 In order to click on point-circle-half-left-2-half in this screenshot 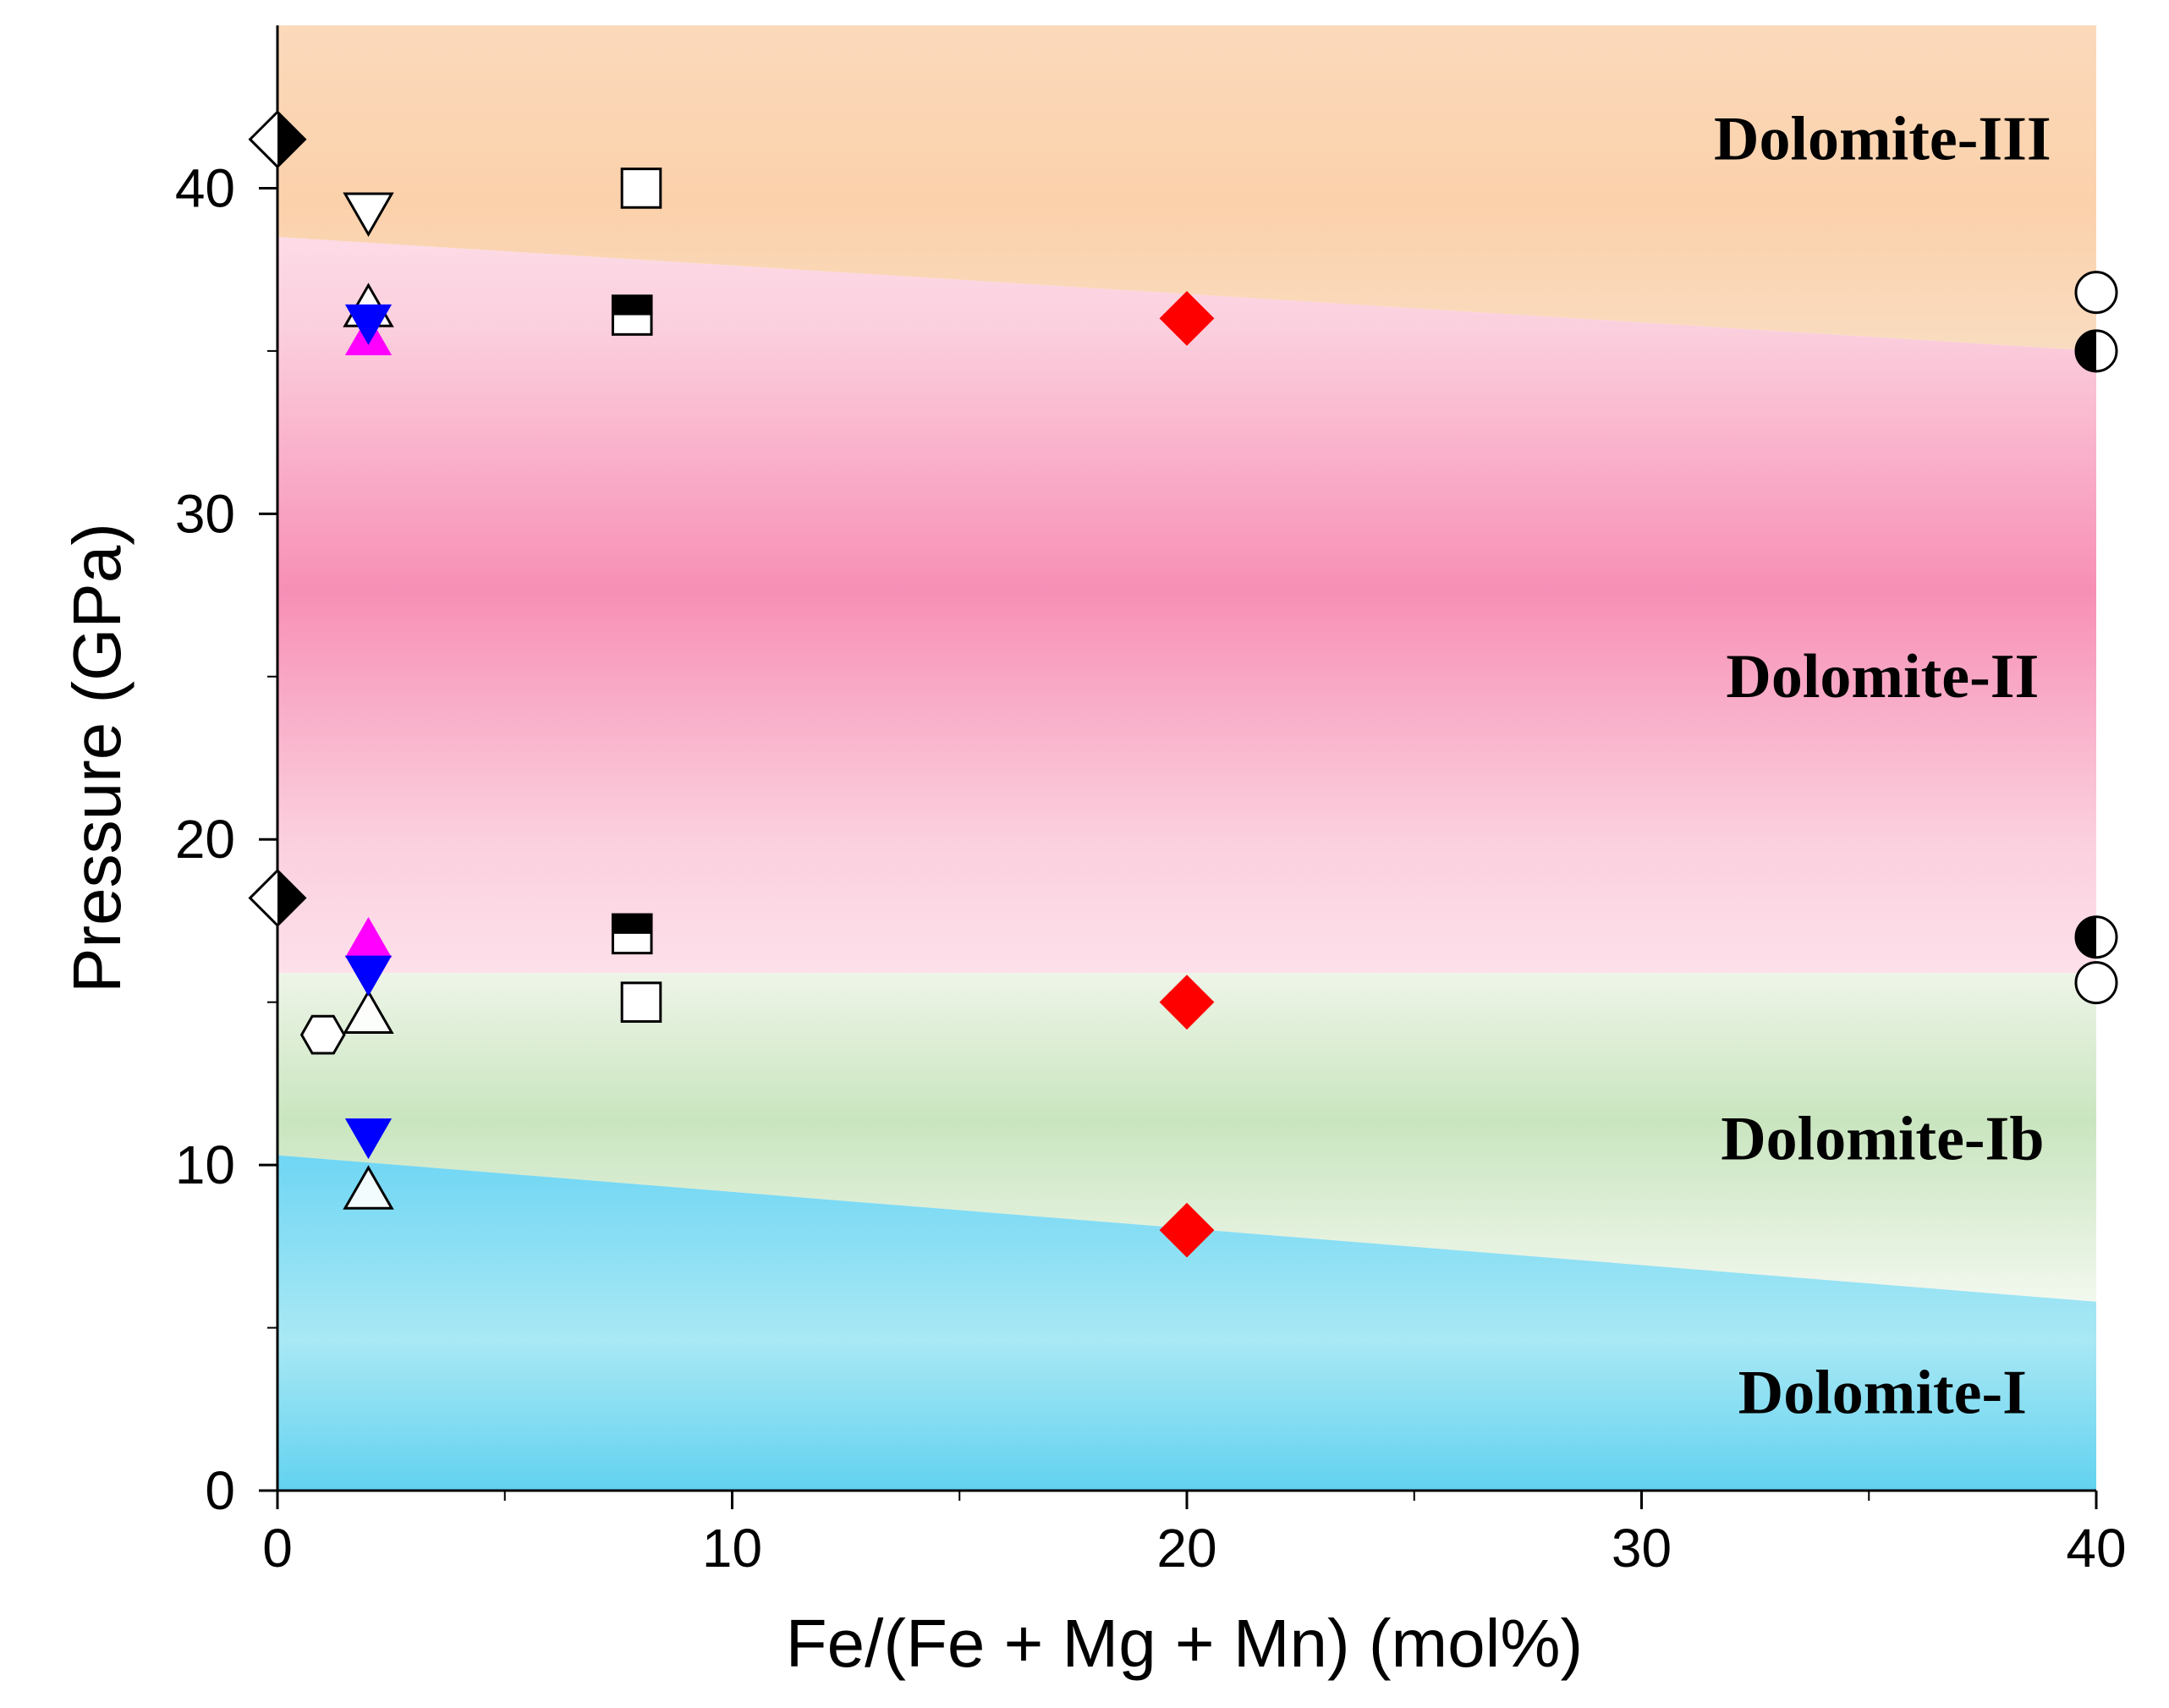, I will do `click(2086, 937)`.